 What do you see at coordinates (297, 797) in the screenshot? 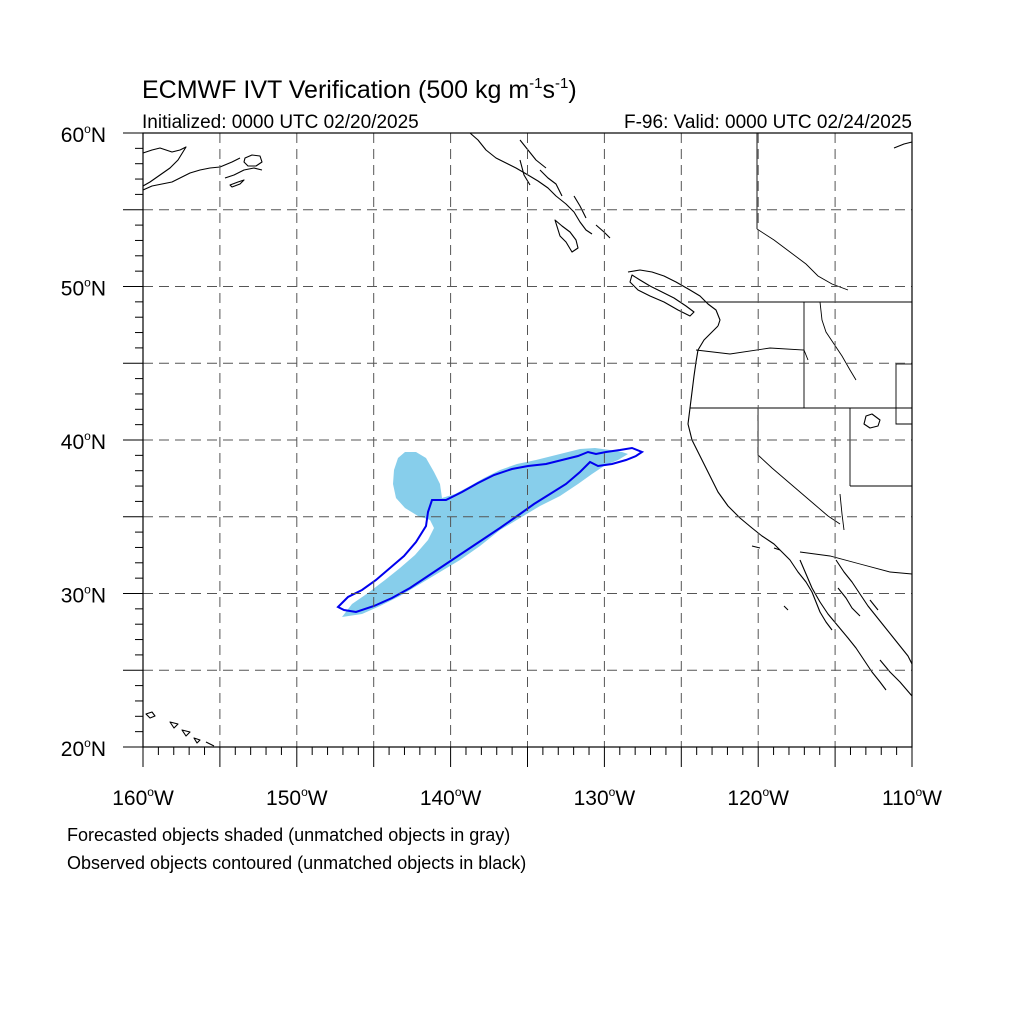
I see `lon-label: 150oW` at bounding box center [297, 797].